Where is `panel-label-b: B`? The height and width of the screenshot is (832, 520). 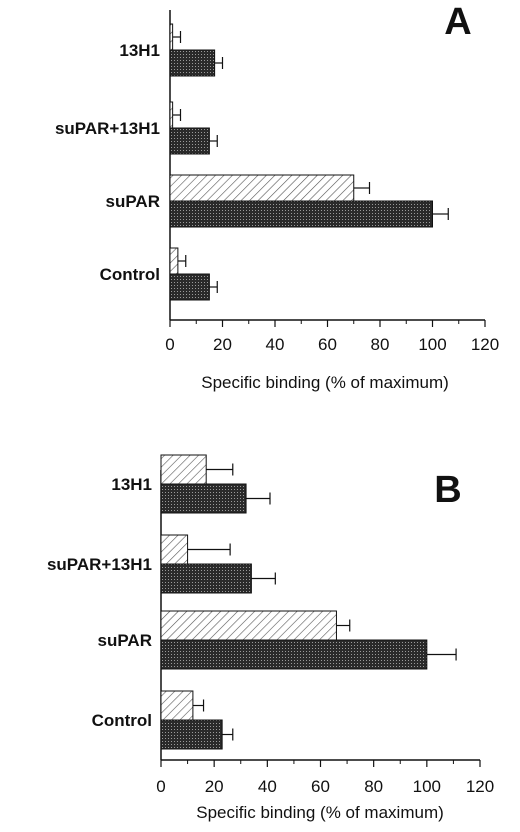
panel-label-b: B is located at coordinates (447, 490).